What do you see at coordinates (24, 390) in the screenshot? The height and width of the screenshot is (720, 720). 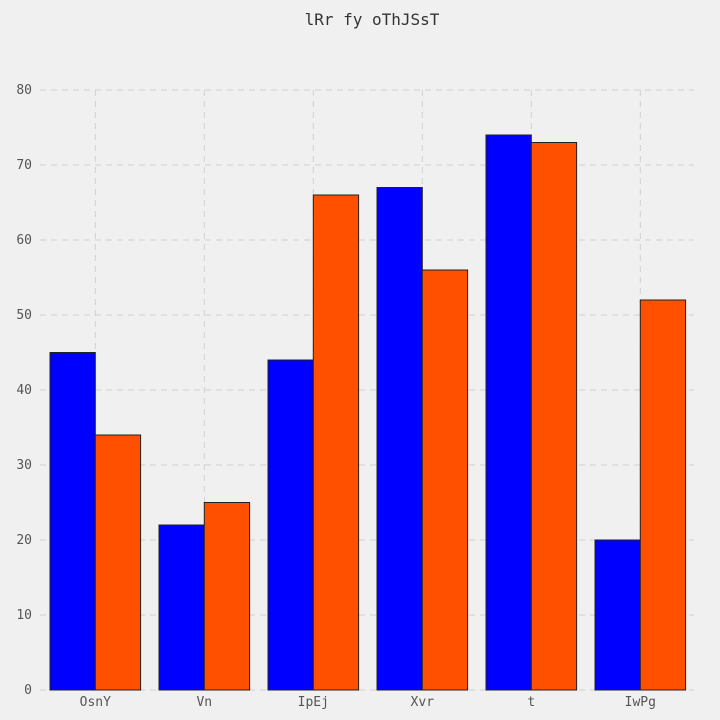 I see `y-tick-label: 40` at bounding box center [24, 390].